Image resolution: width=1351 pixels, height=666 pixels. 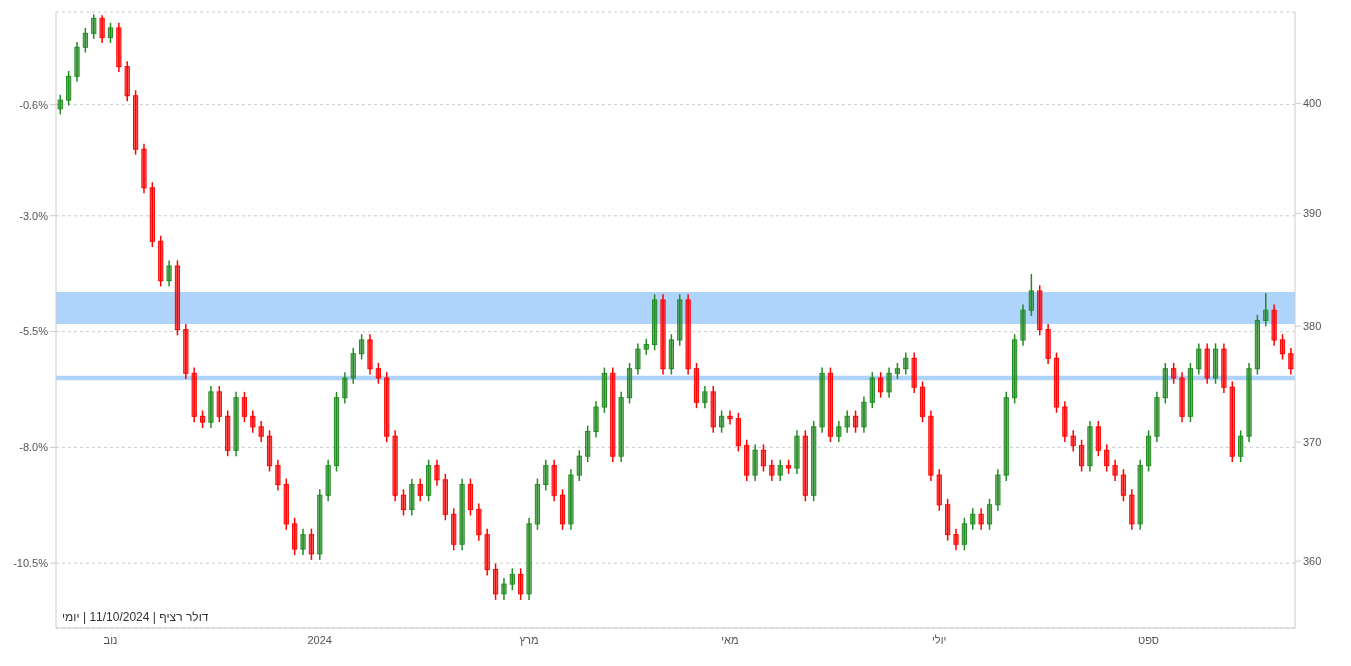 What do you see at coordinates (1312, 213) in the screenshot?
I see `y2-tick-label: 390` at bounding box center [1312, 213].